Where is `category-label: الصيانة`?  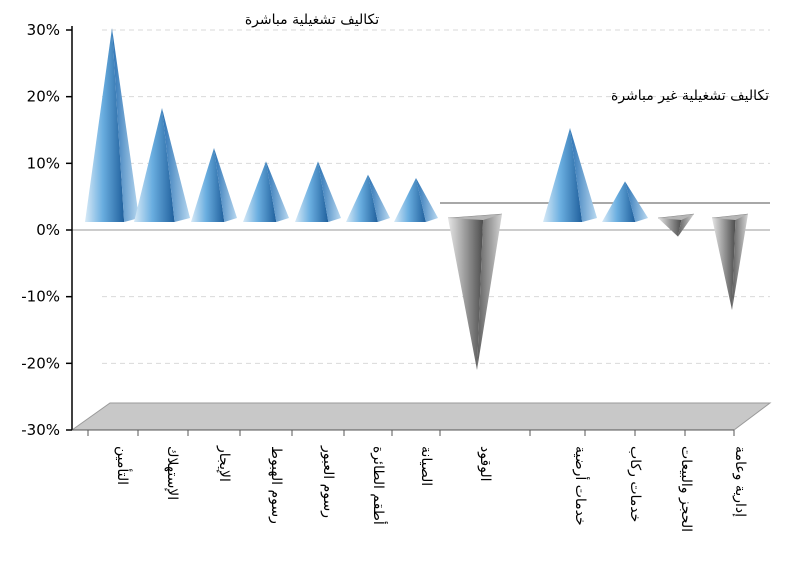 category-label: الصيانة is located at coordinates (426, 466).